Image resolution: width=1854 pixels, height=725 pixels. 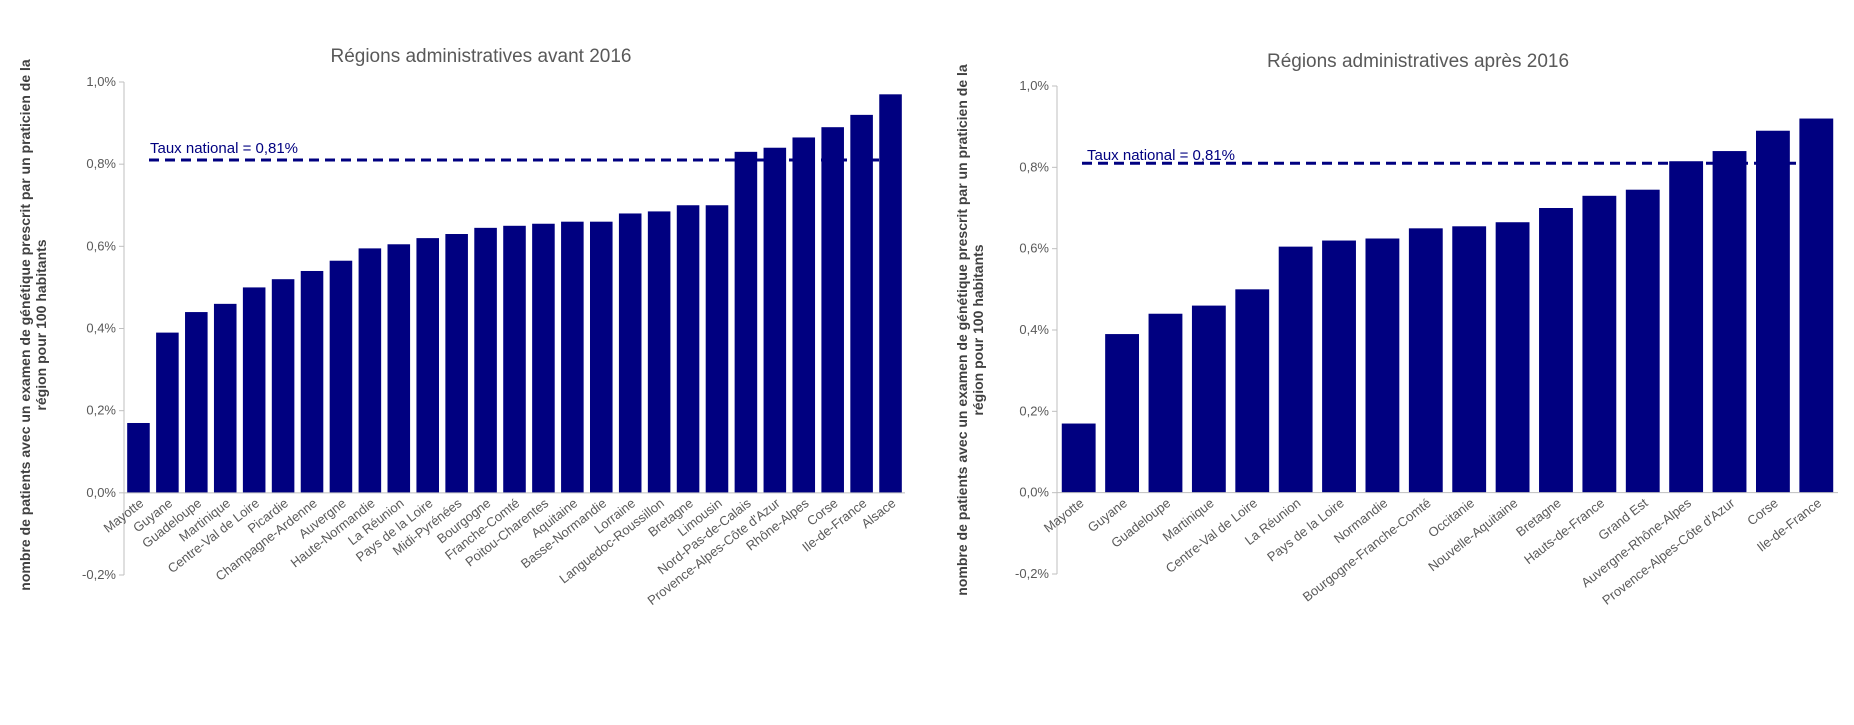 What do you see at coordinates (1305, 529) in the screenshot?
I see `category-label: Pays de la Loire` at bounding box center [1305, 529].